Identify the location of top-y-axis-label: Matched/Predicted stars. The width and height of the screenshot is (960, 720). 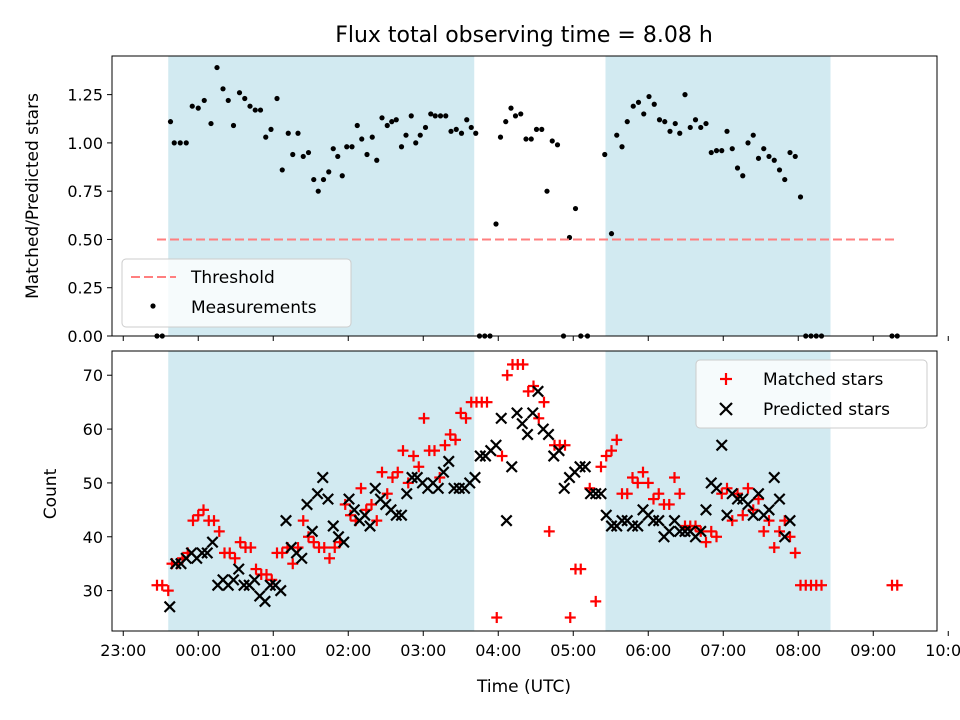
(33, 196).